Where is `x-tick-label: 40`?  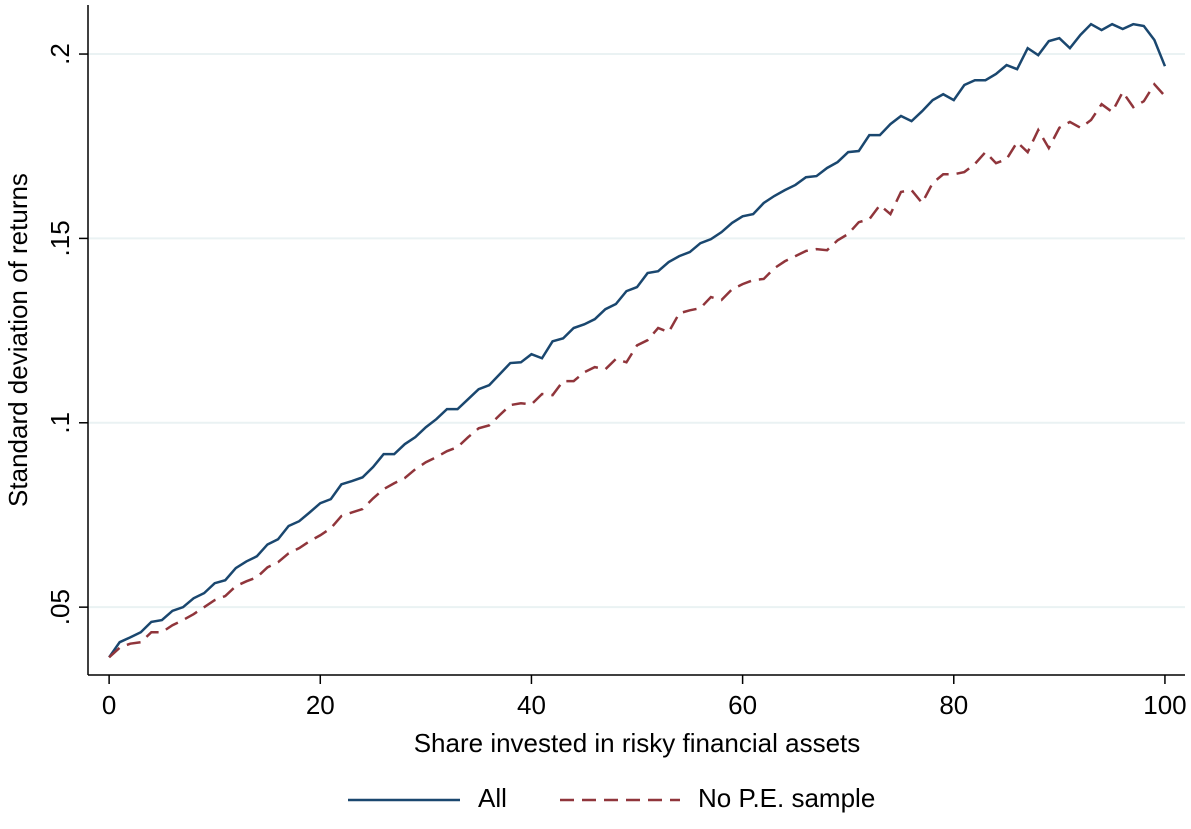
x-tick-label: 40 is located at coordinates (531, 705).